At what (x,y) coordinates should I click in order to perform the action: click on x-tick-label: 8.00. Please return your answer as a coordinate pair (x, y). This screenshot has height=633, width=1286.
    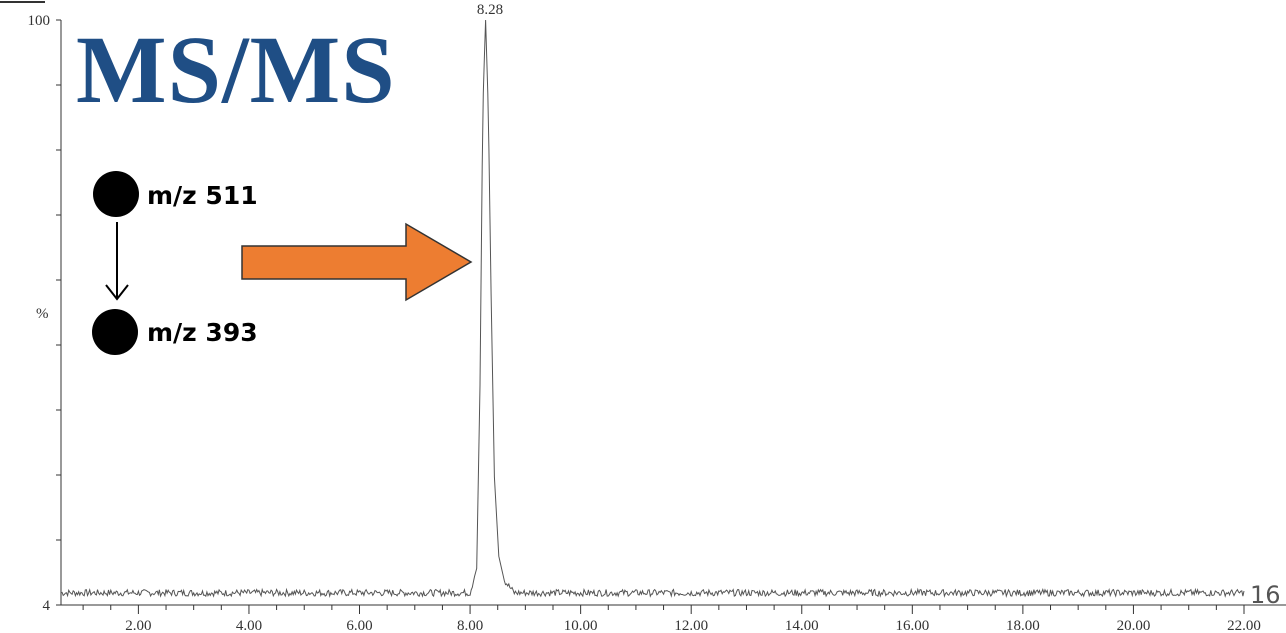
    Looking at the image, I should click on (470, 625).